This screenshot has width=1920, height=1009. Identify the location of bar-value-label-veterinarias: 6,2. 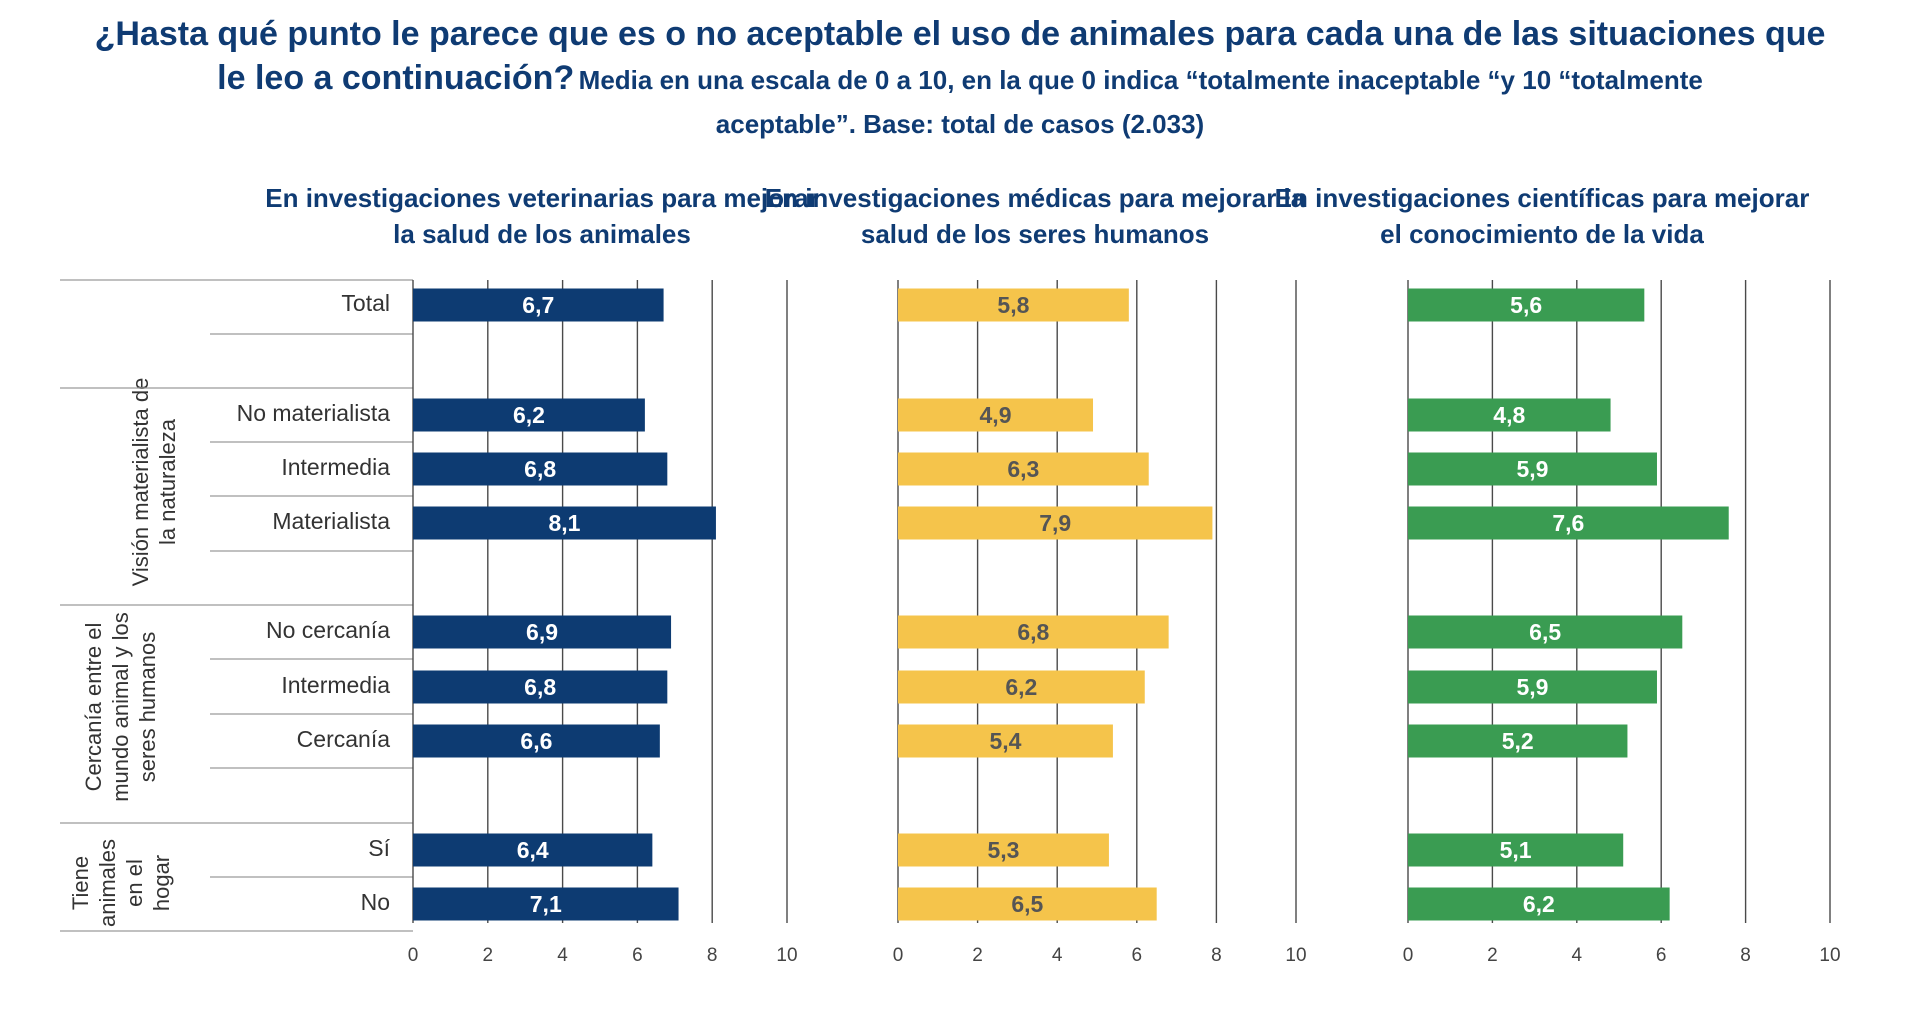
(529, 415).